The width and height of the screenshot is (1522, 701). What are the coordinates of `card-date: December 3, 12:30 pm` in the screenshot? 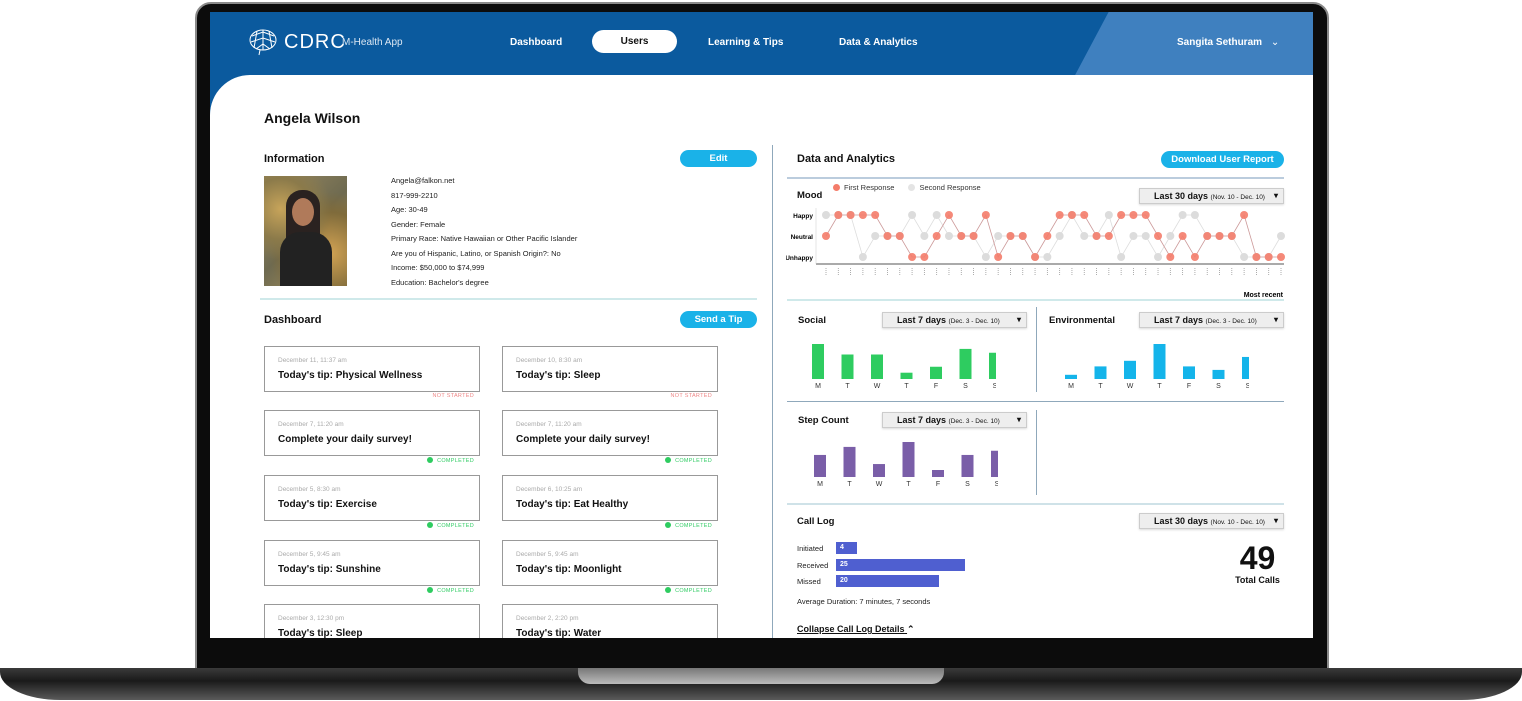 It's located at (311, 618).